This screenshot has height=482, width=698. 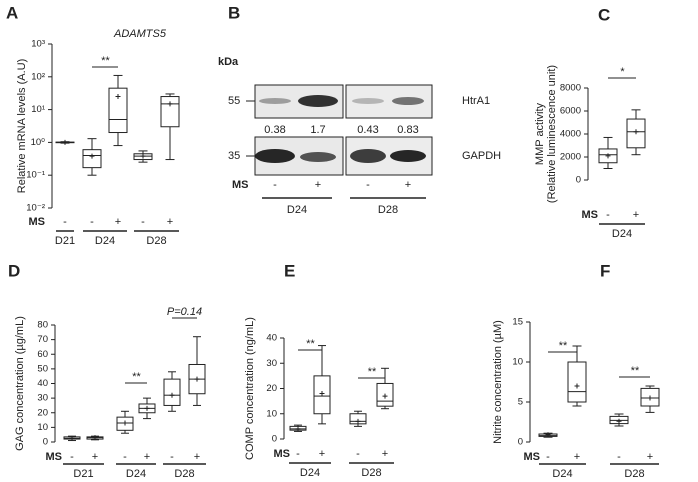 What do you see at coordinates (289, 270) in the screenshot?
I see `panel-letter: E` at bounding box center [289, 270].